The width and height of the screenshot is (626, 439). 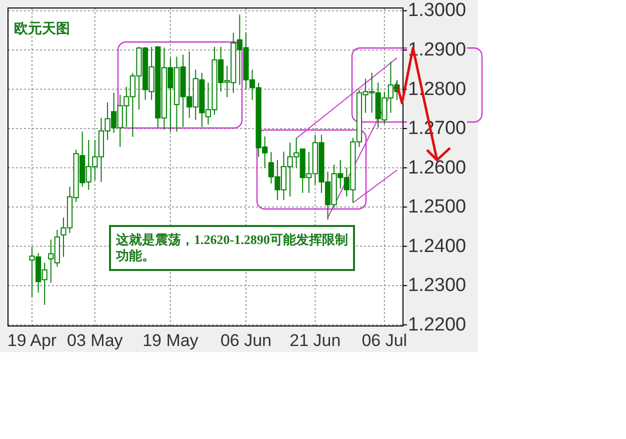 I want to click on x-tick-label: 06 Jul, so click(x=385, y=340).